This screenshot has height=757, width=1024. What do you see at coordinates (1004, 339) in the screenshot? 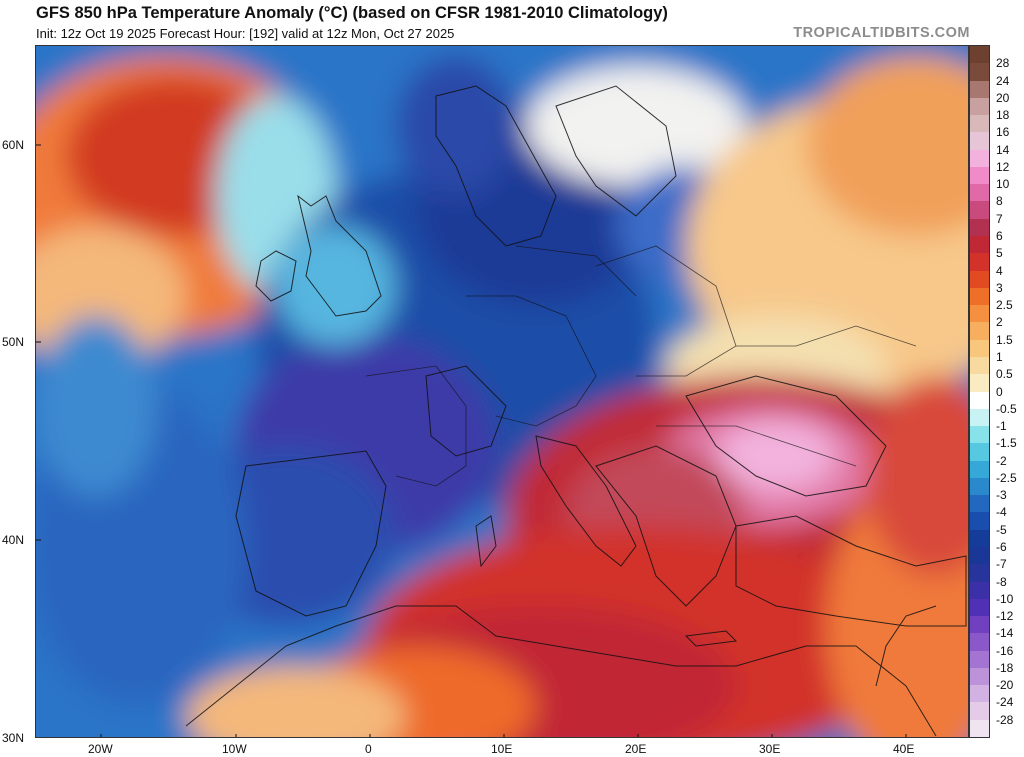
I see `colorbar-label: 1.5` at bounding box center [1004, 339].